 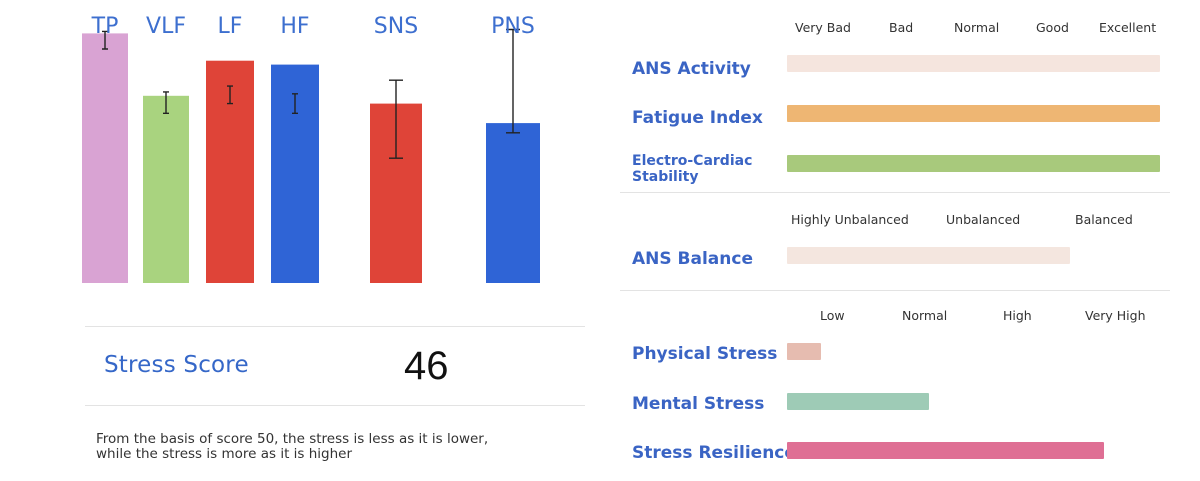 What do you see at coordinates (176, 365) in the screenshot?
I see `stress-score-label: Stress Score` at bounding box center [176, 365].